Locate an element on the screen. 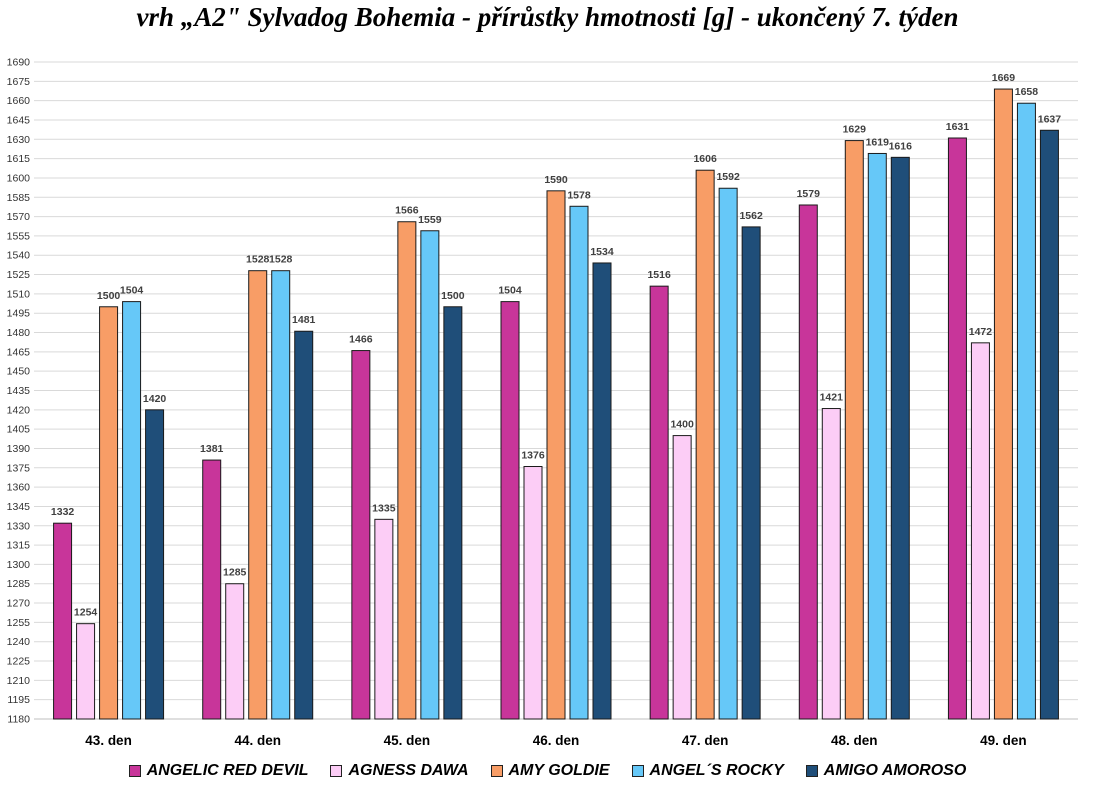 The width and height of the screenshot is (1095, 794). y-tick-label: 1630 is located at coordinates (19, 140).